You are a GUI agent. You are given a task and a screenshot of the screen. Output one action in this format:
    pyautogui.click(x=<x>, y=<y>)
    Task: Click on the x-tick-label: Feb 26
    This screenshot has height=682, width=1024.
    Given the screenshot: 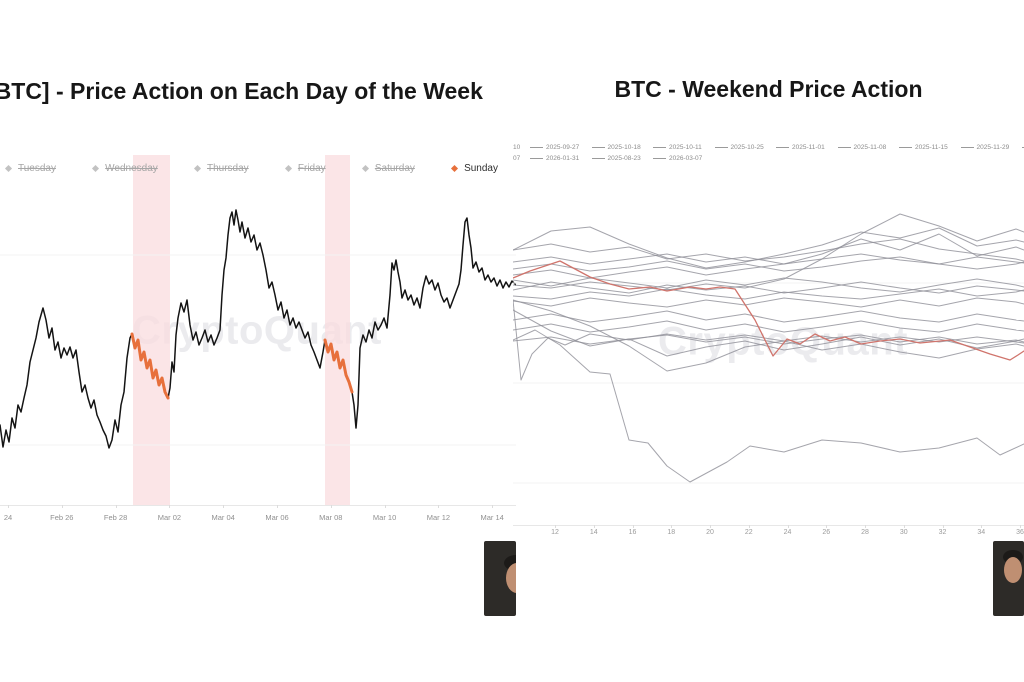 What is the action you would take?
    pyautogui.click(x=62, y=517)
    